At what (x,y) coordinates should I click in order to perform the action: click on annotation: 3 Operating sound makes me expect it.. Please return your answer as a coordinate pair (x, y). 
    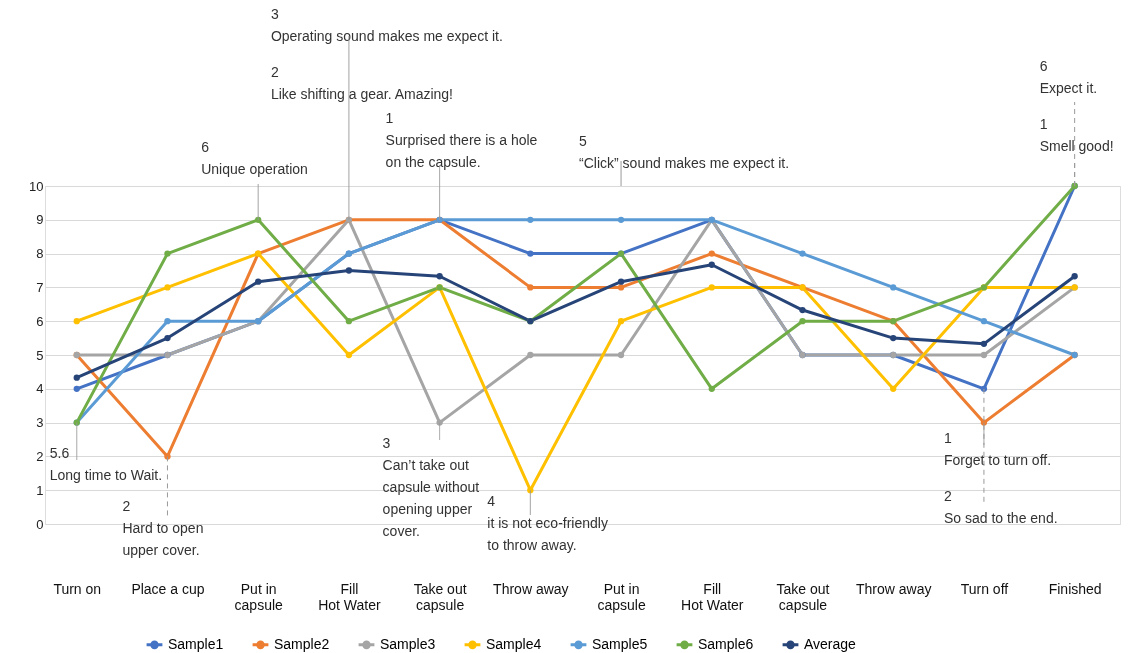
    Looking at the image, I should click on (386, 25).